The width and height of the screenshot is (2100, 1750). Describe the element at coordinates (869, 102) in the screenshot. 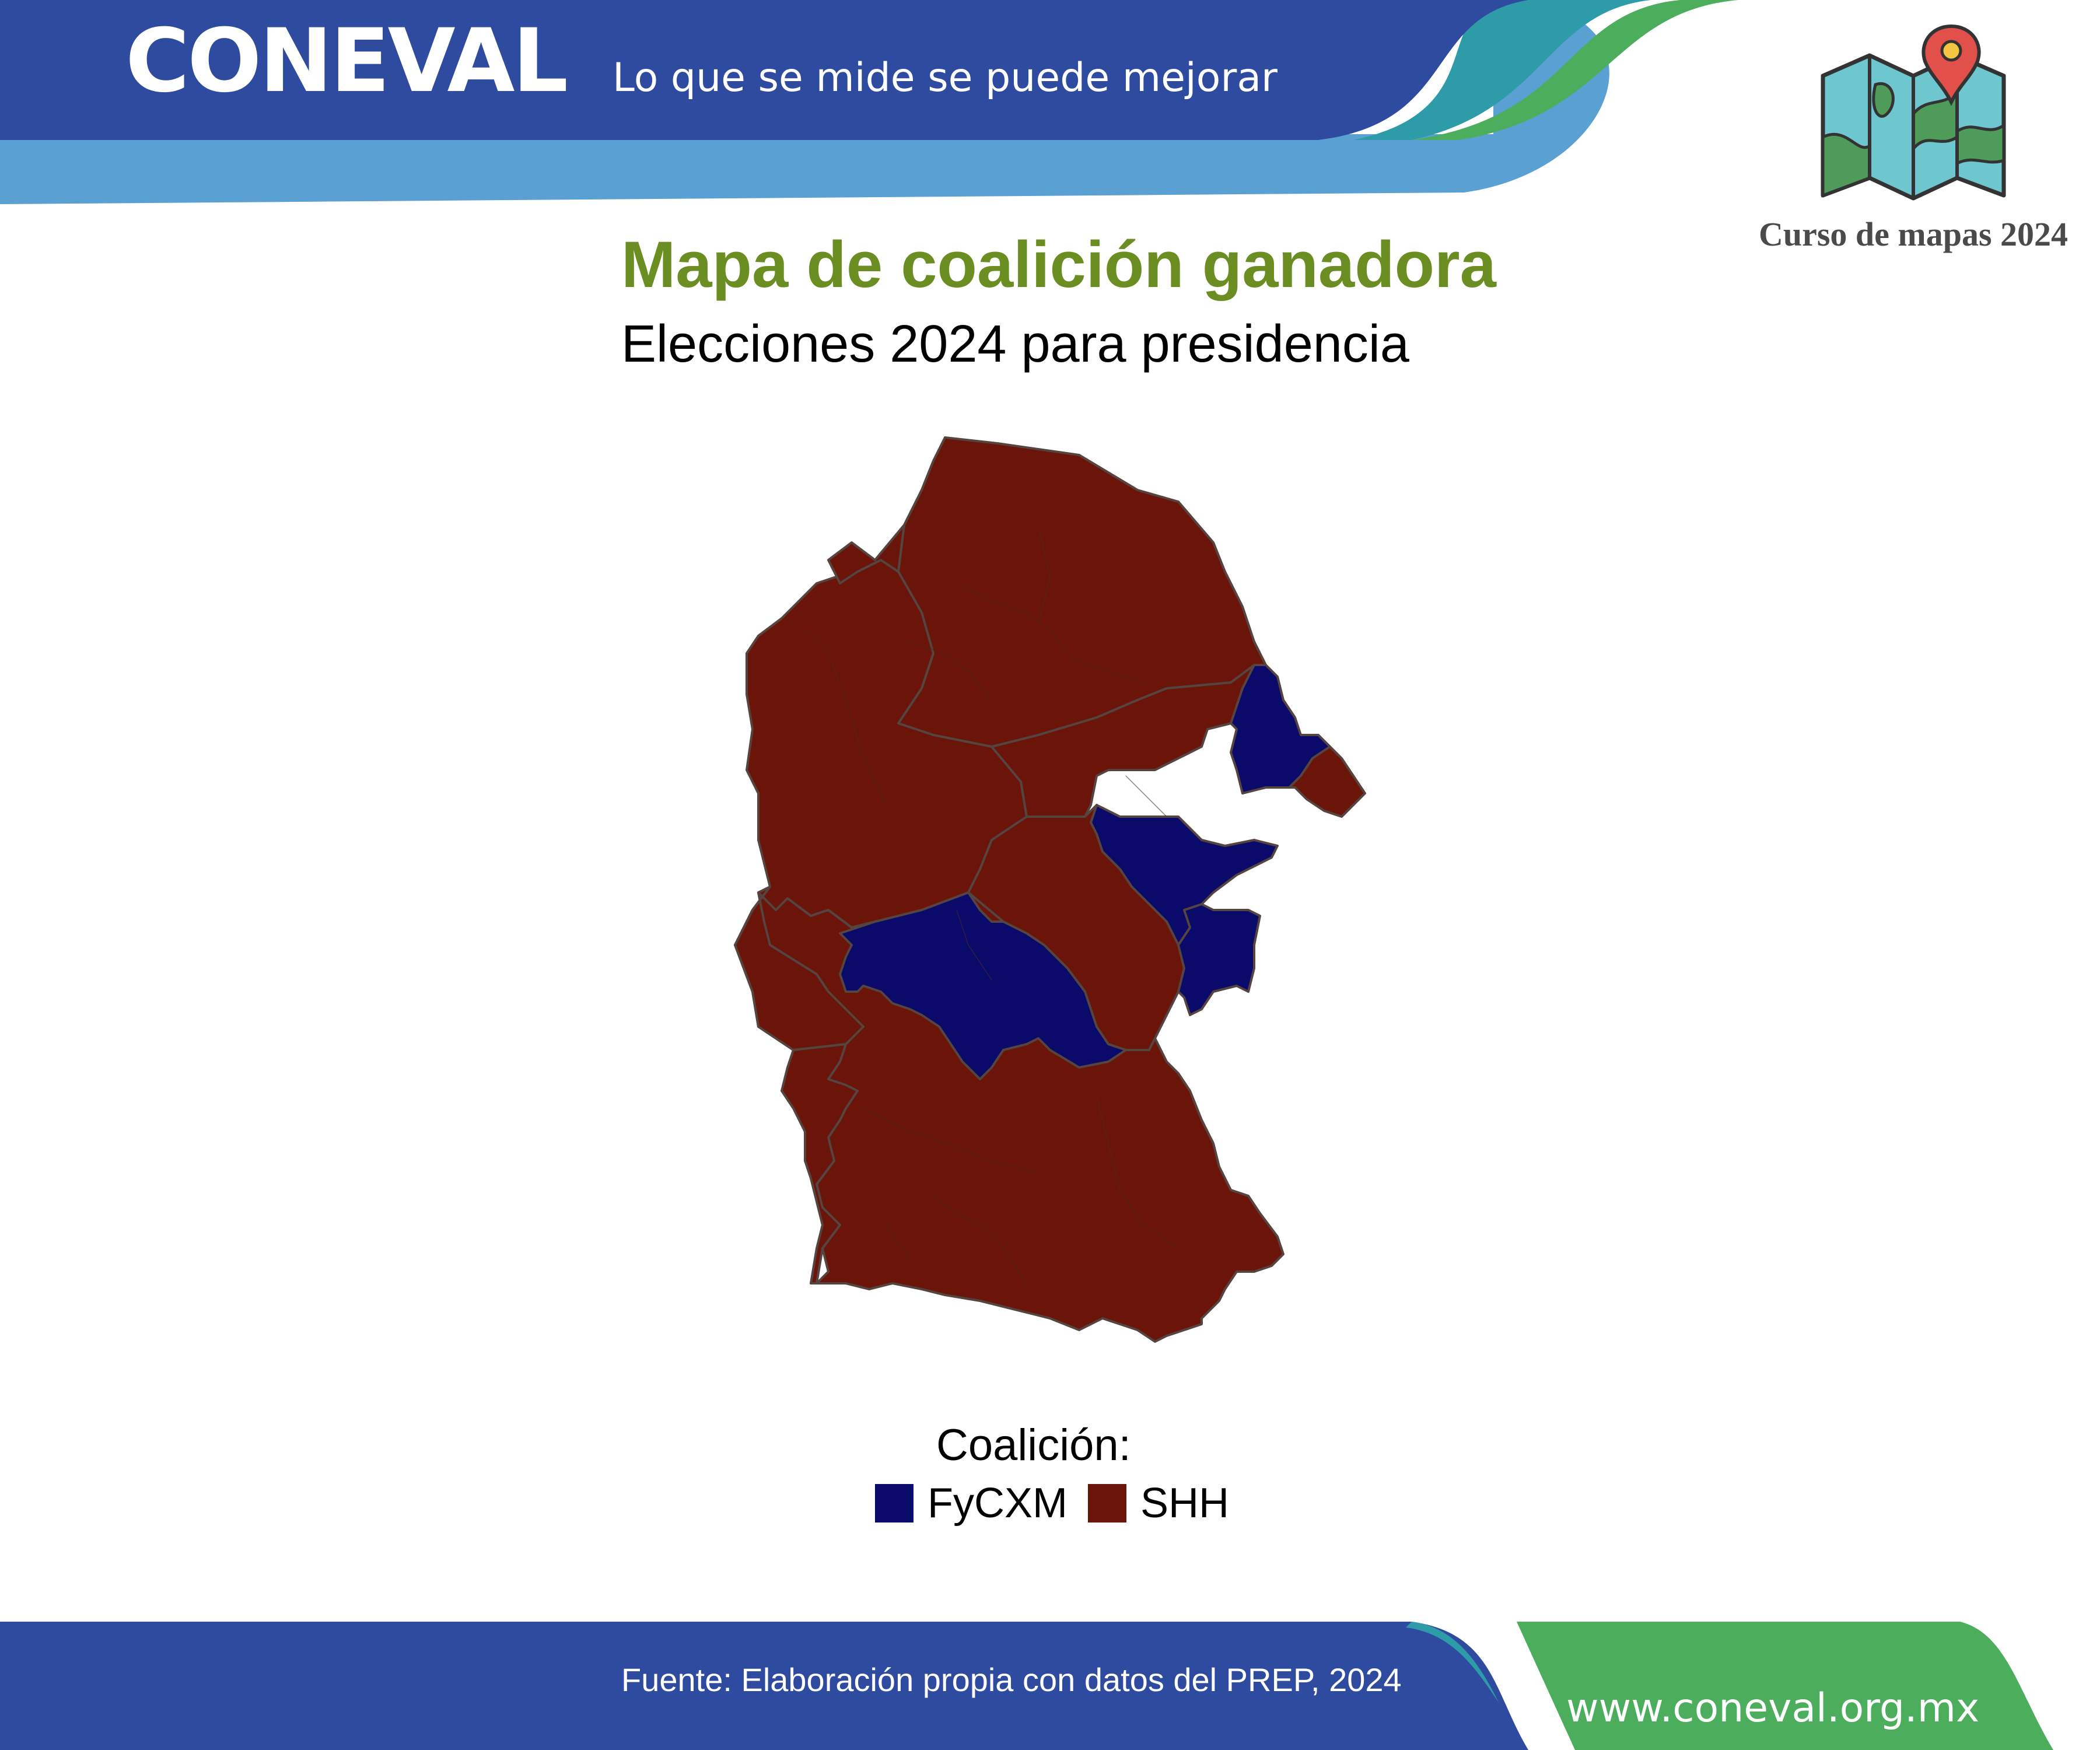

I see `header-banner` at that location.